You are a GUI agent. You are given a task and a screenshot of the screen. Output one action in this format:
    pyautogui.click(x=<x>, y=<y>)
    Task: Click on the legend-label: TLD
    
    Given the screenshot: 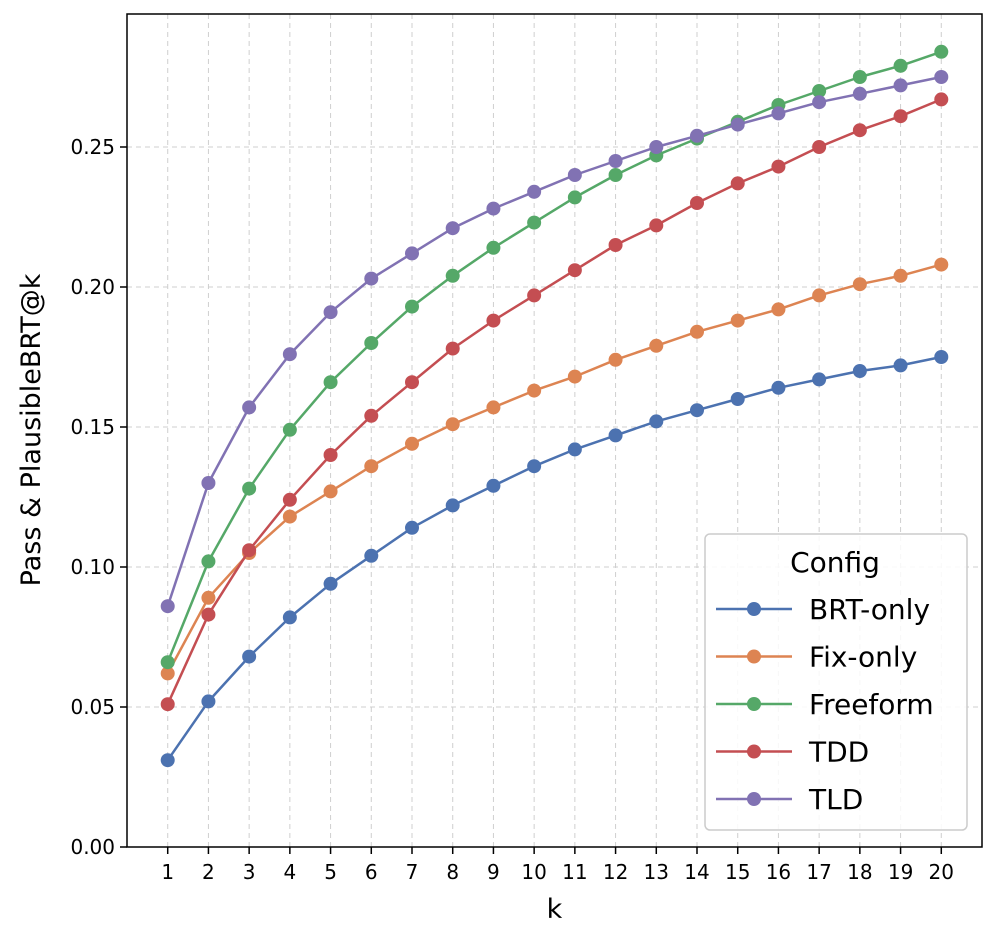 What is the action you would take?
    pyautogui.click(x=835, y=799)
    